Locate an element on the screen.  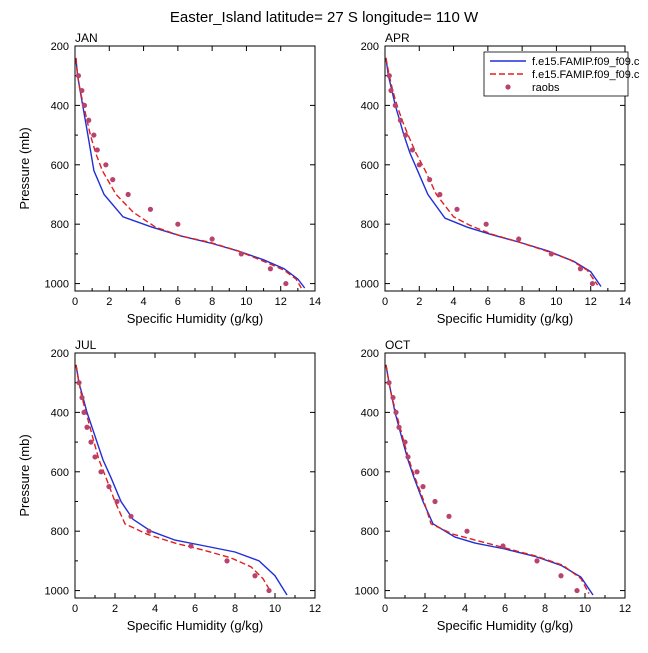
y-axis-label: Pressure (mb) is located at coordinates (24, 168).